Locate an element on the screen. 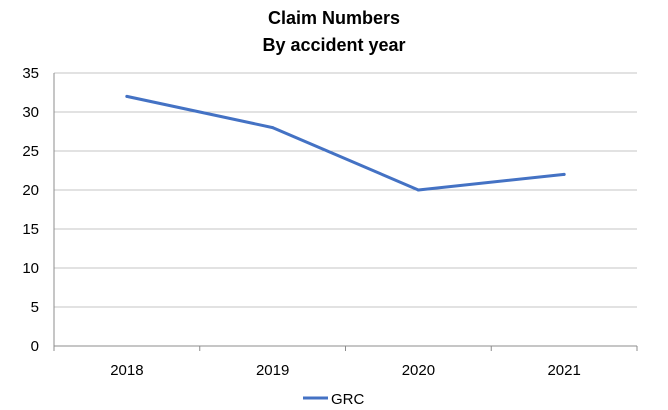  y-tick-label: 35 is located at coordinates (30, 73).